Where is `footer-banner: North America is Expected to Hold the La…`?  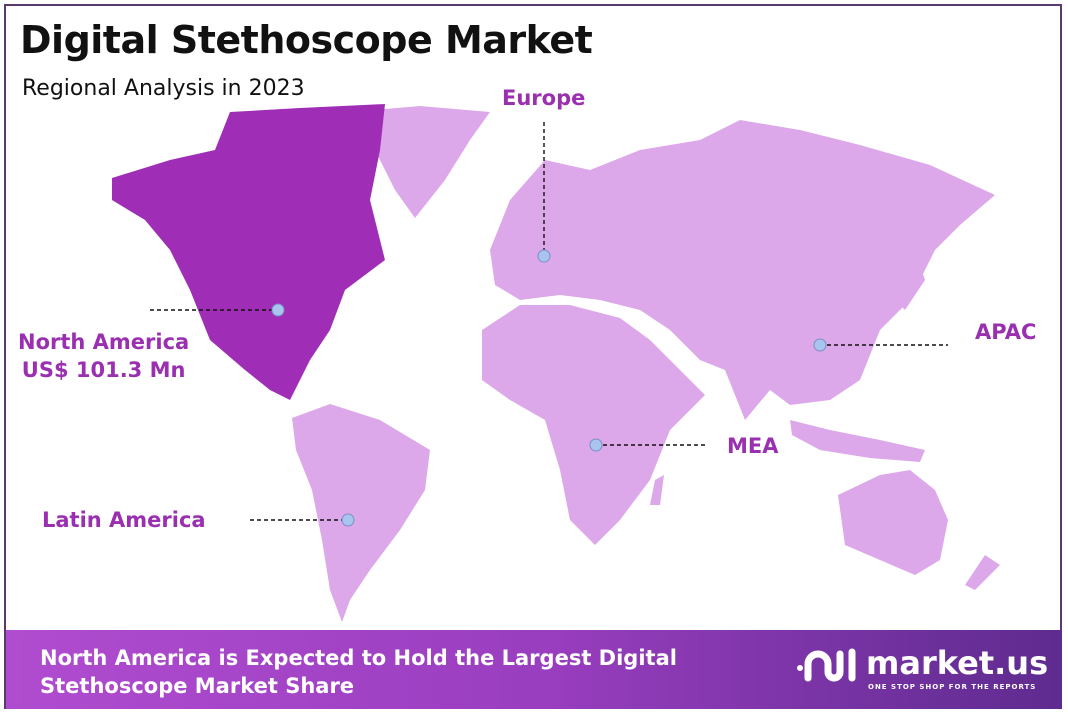
footer-banner: North America is Expected to Hold the La… is located at coordinates (534, 669).